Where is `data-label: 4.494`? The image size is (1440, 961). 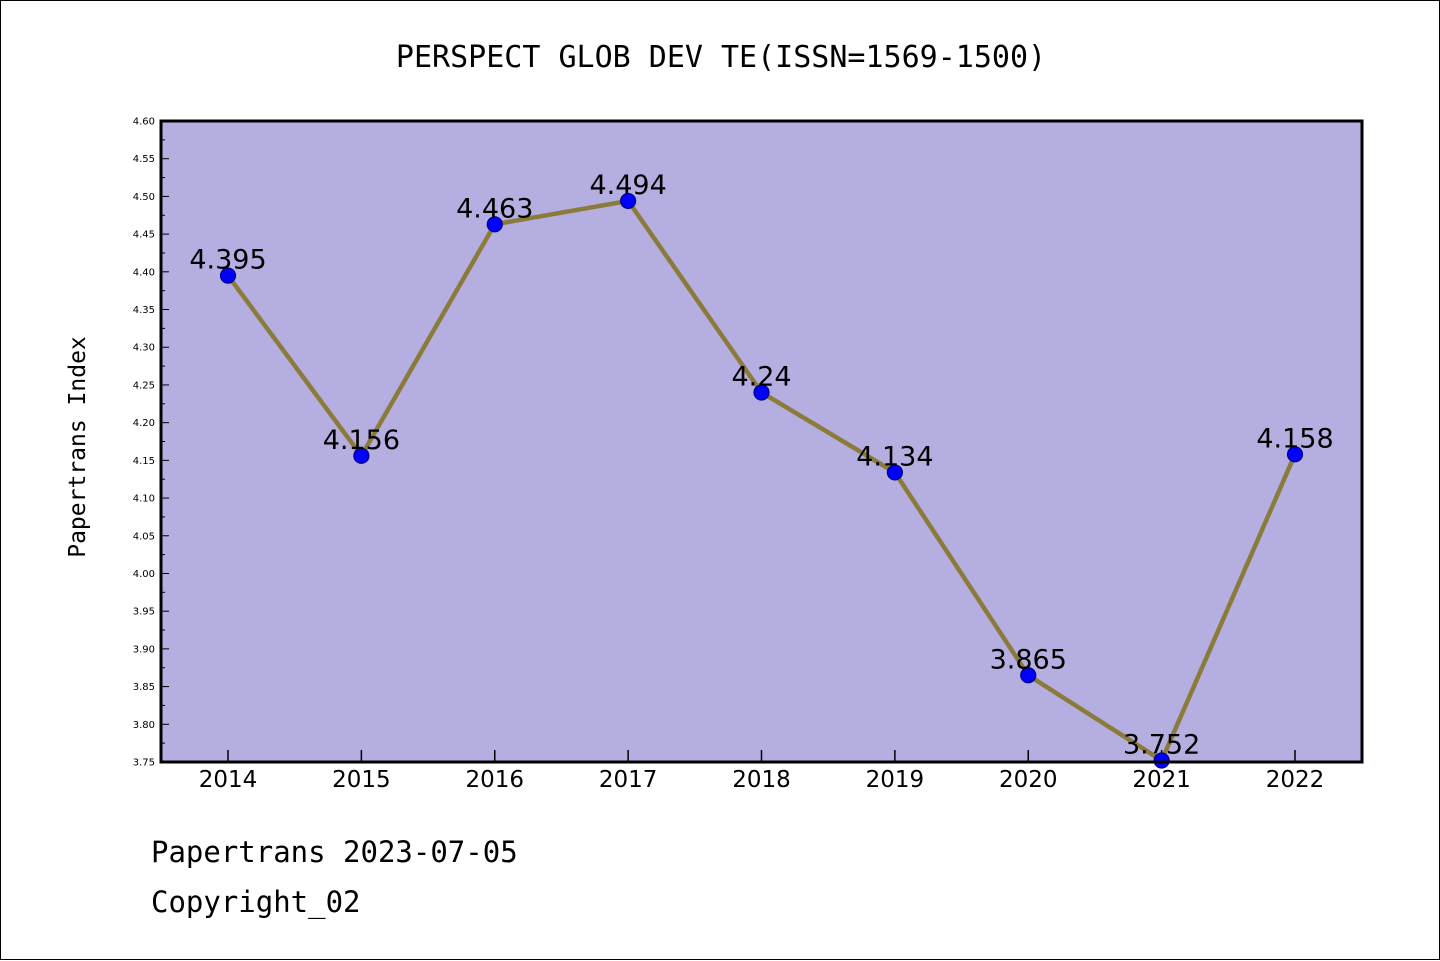 data-label: 4.494 is located at coordinates (627, 185).